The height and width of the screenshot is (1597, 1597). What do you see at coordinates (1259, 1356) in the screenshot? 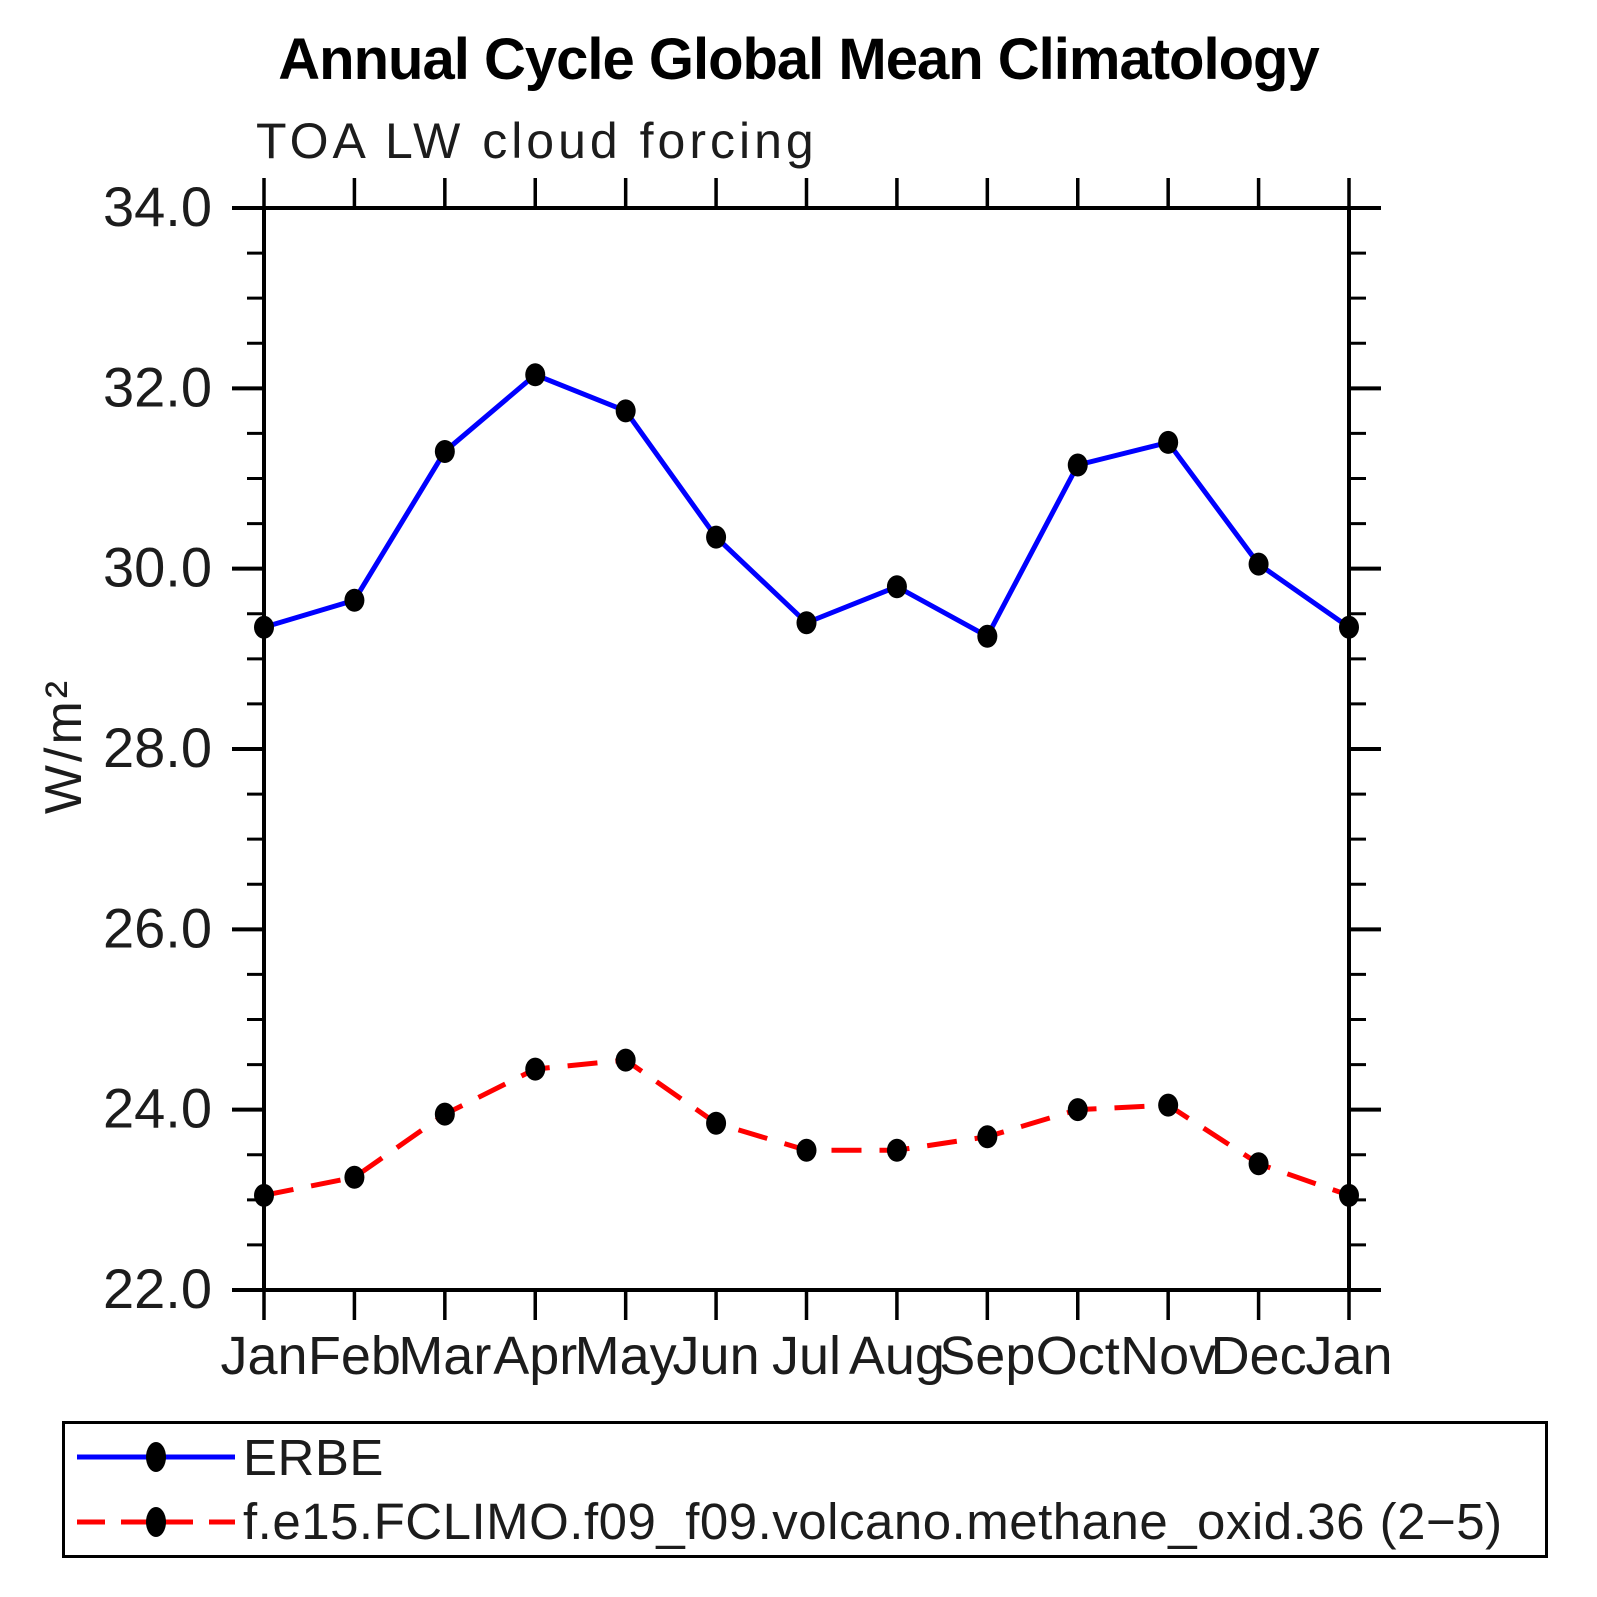
I see `x-tick-label: Dec` at bounding box center [1259, 1356].